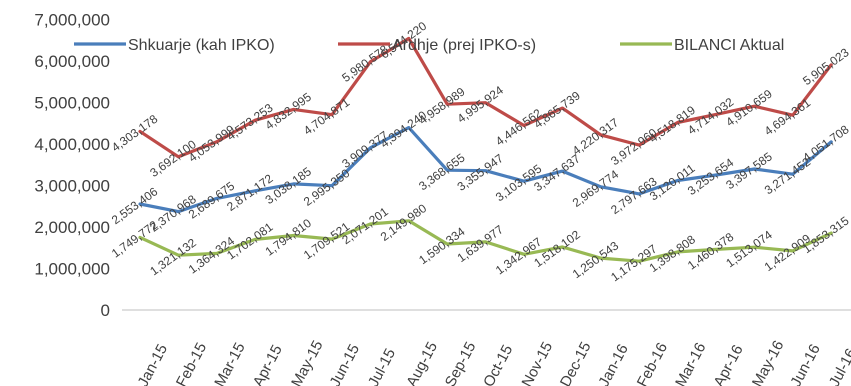  What do you see at coordinates (229, 363) in the screenshot?
I see `x-tick-label: Mar-15` at bounding box center [229, 363].